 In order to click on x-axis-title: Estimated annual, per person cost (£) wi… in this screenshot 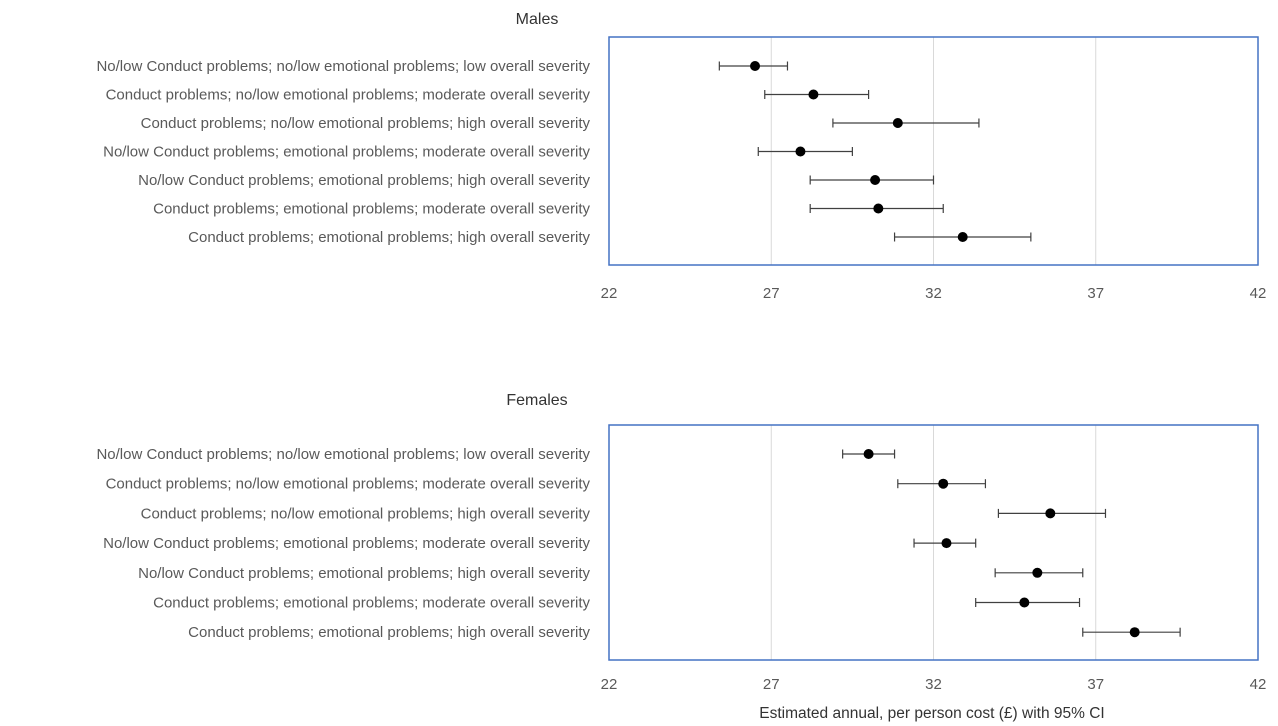, I will do `click(931, 713)`.